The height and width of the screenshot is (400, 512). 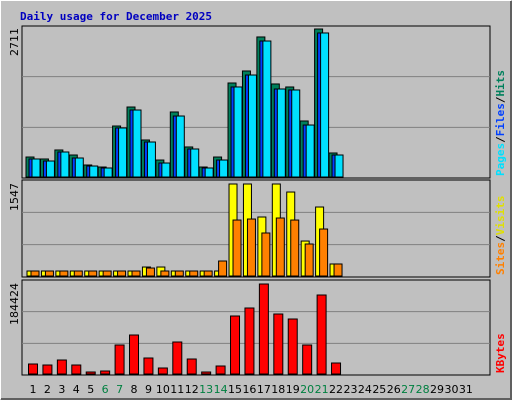 I want to click on x-tick-label: 2, so click(x=47, y=389).